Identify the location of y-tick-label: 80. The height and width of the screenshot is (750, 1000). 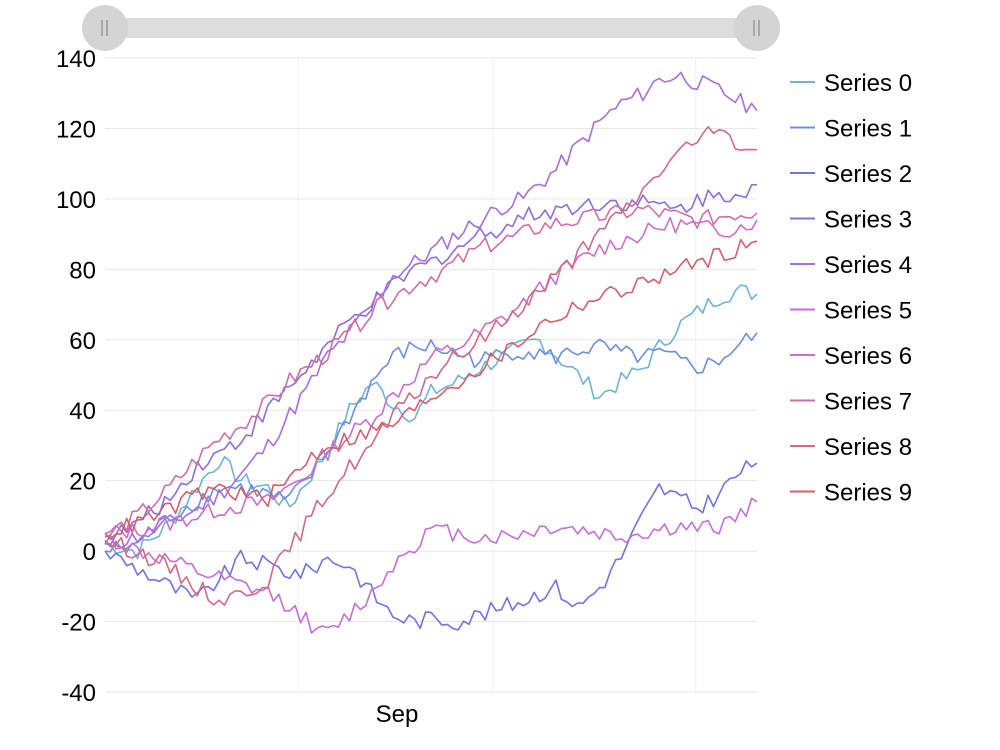
(82, 270).